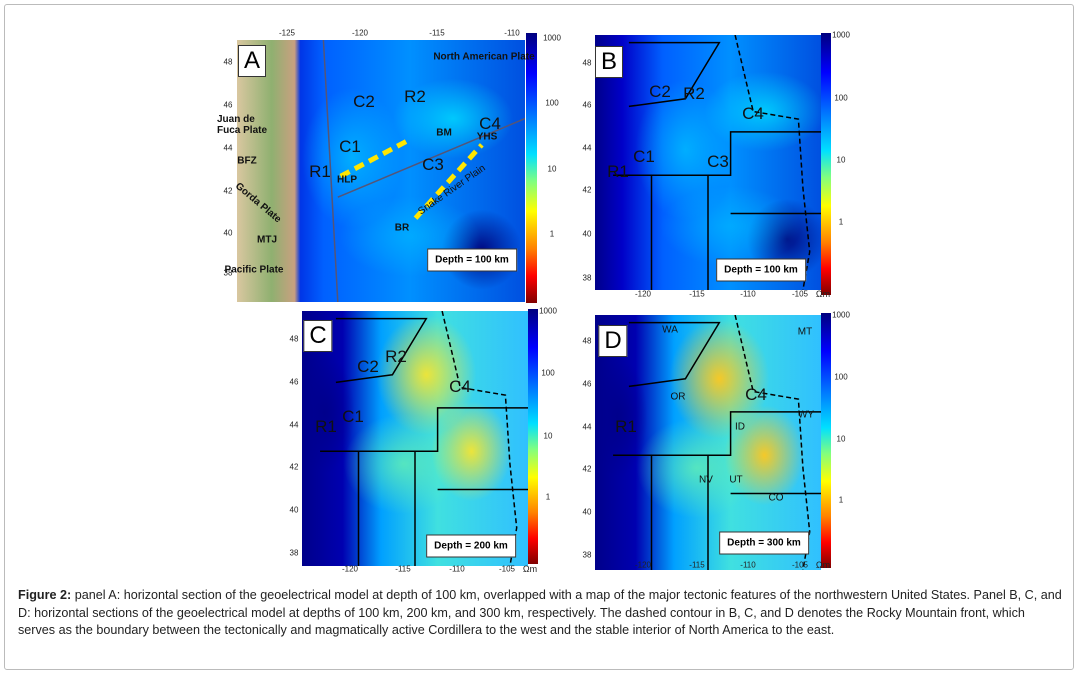  Describe the element at coordinates (45, 595) in the screenshot. I see `caption-lead: Figure 2:` at that location.